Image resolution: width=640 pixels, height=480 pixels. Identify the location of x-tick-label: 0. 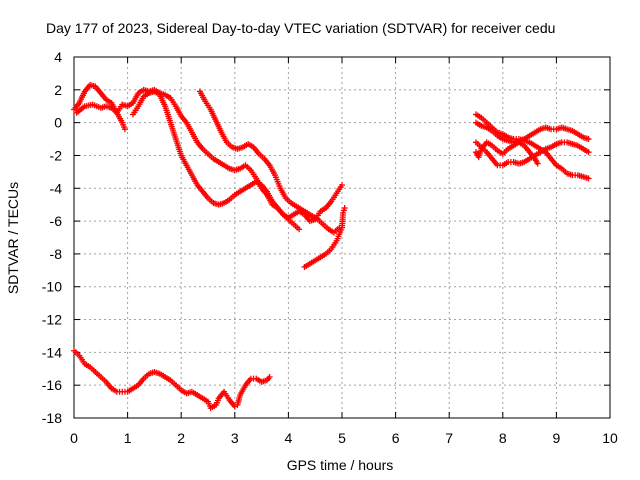
(74, 438).